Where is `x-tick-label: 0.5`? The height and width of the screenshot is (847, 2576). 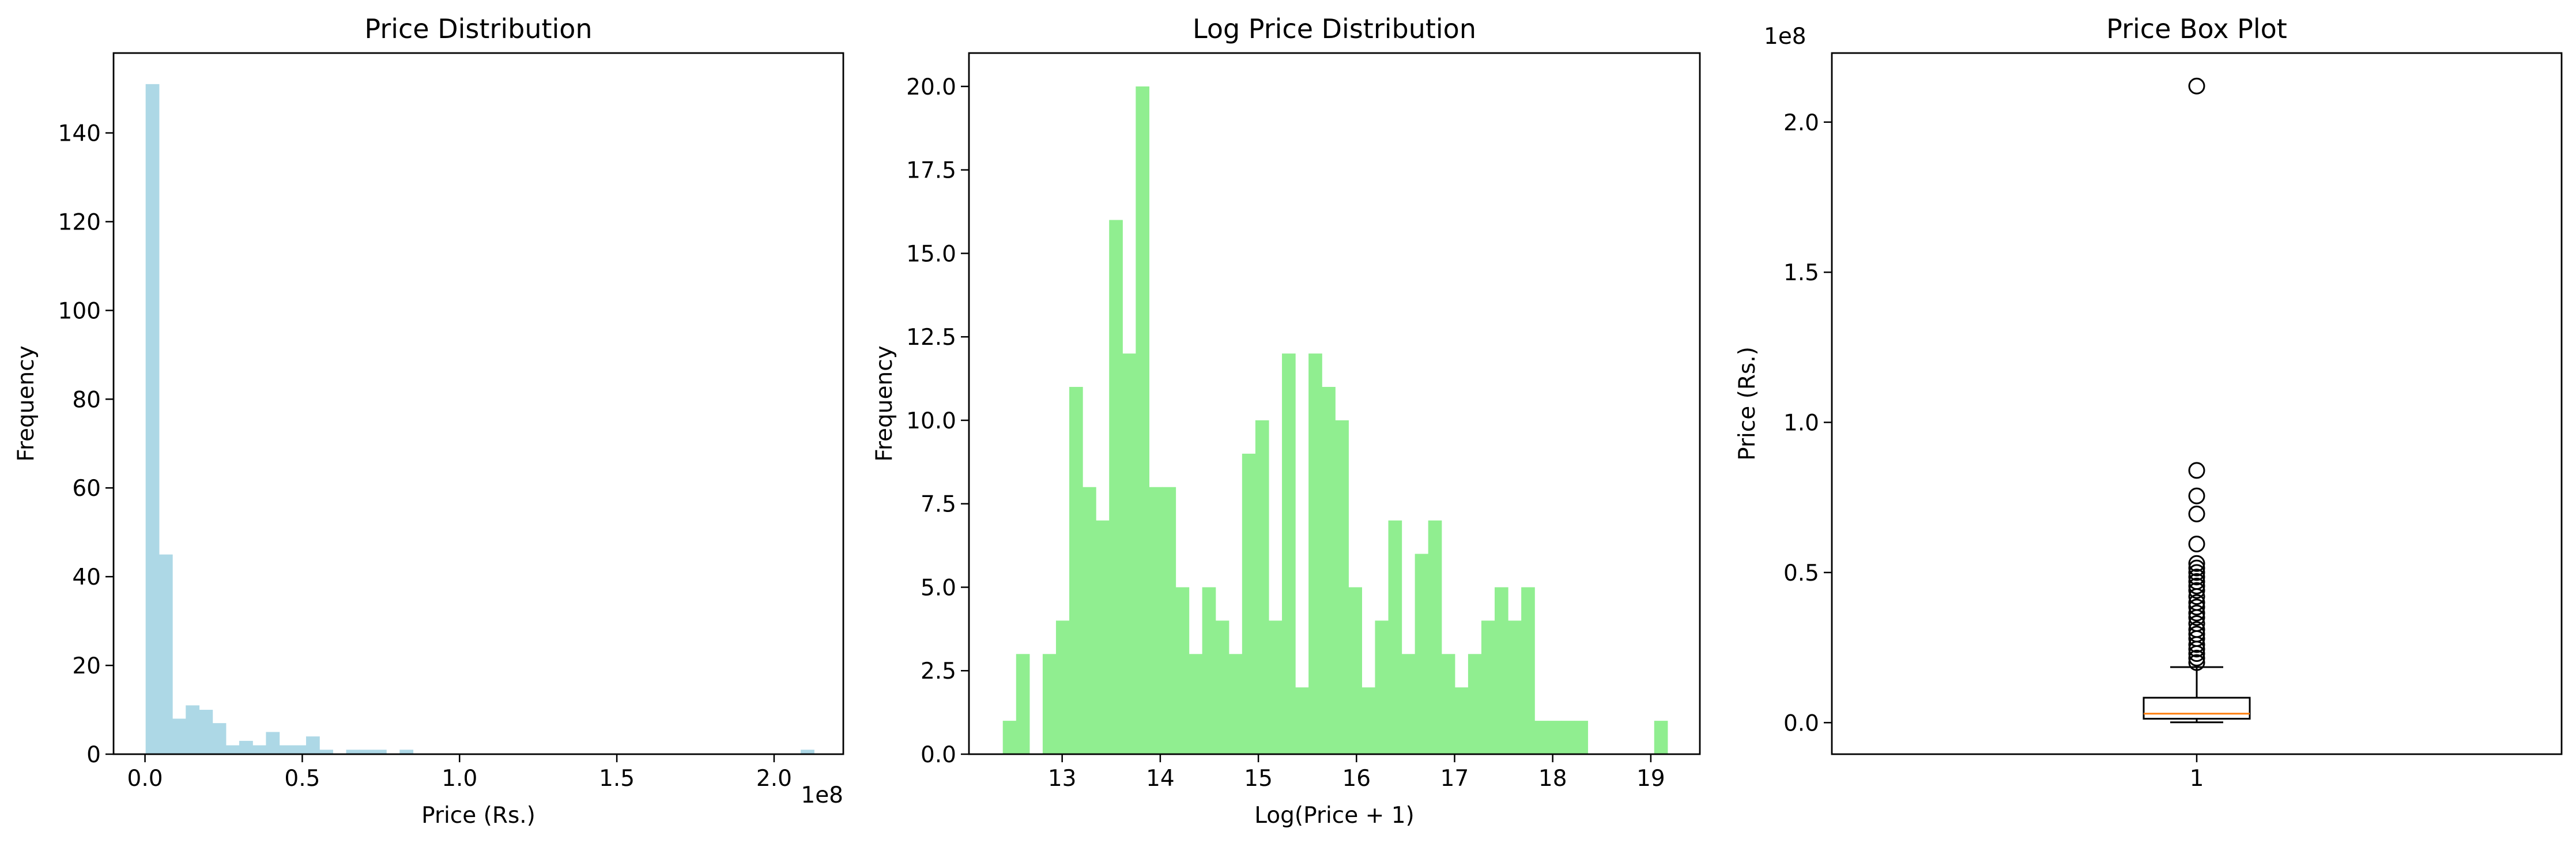 x-tick-label: 0.5 is located at coordinates (302, 779).